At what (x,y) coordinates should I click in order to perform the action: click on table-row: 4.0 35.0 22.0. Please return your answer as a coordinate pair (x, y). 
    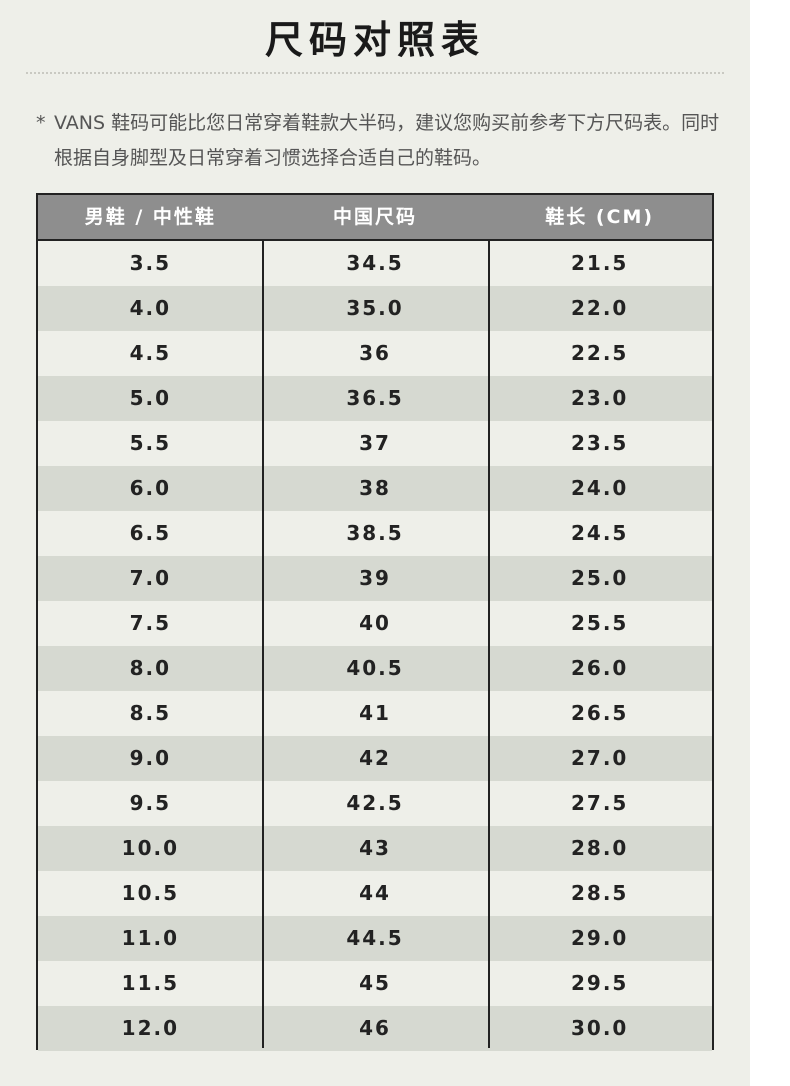
    Looking at the image, I should click on (375, 308).